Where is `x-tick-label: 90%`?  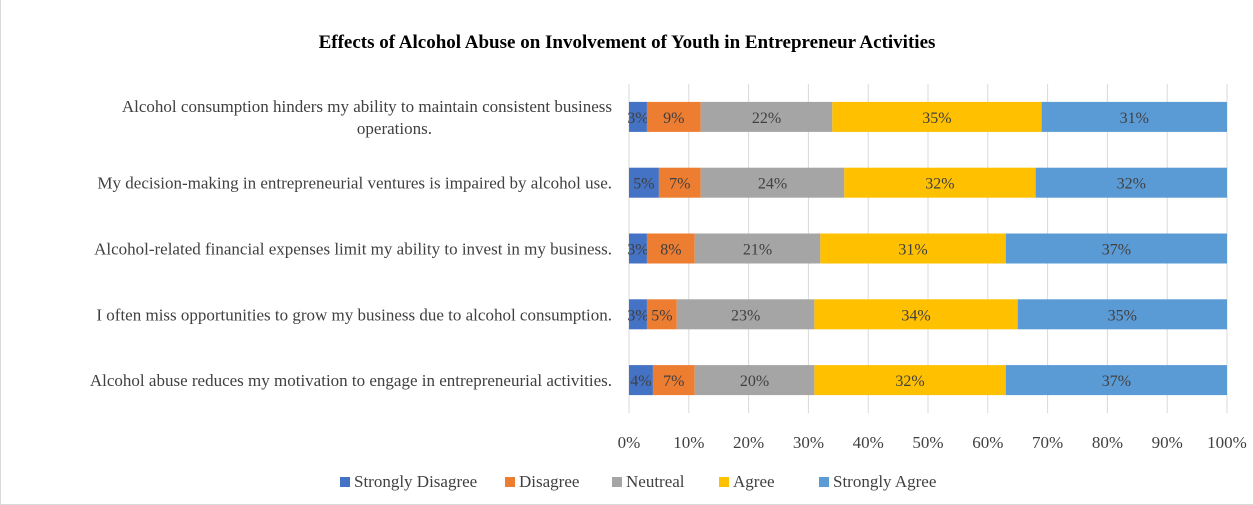
x-tick-label: 90% is located at coordinates (1167, 442).